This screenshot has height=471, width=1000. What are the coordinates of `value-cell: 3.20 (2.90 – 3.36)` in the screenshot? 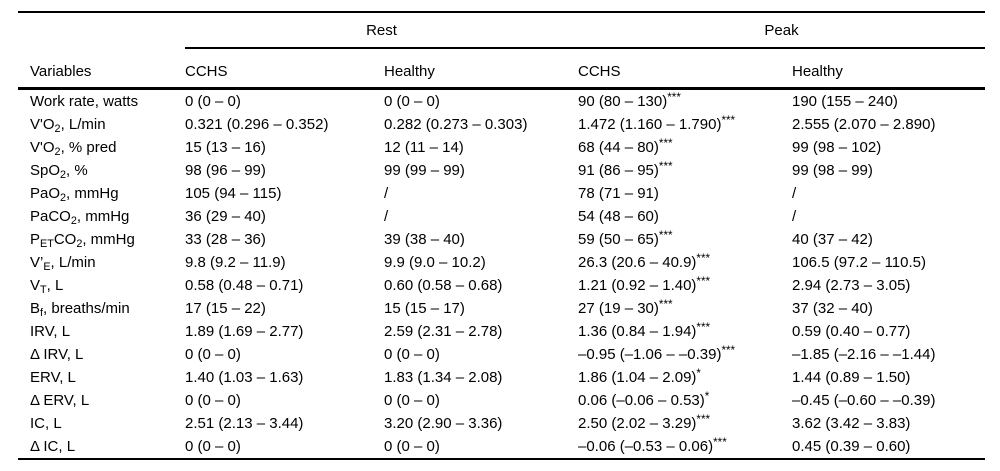 It's located at (443, 423).